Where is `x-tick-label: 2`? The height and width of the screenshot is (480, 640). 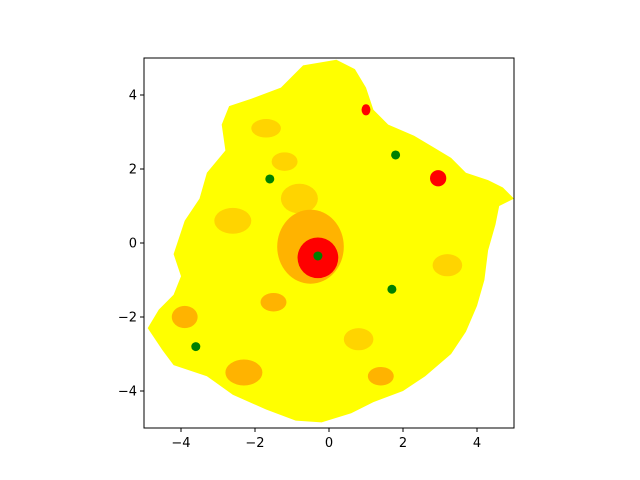
x-tick-label: 2 is located at coordinates (403, 443).